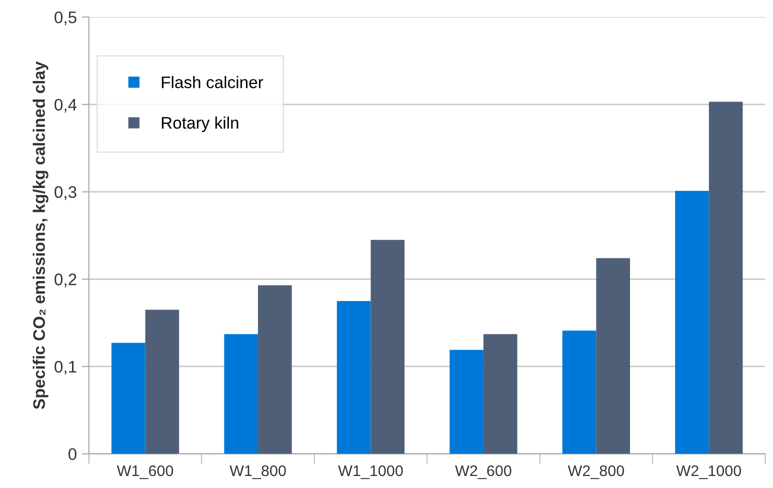 The height and width of the screenshot is (488, 773). I want to click on legend-label: Flash calciner, so click(213, 82).